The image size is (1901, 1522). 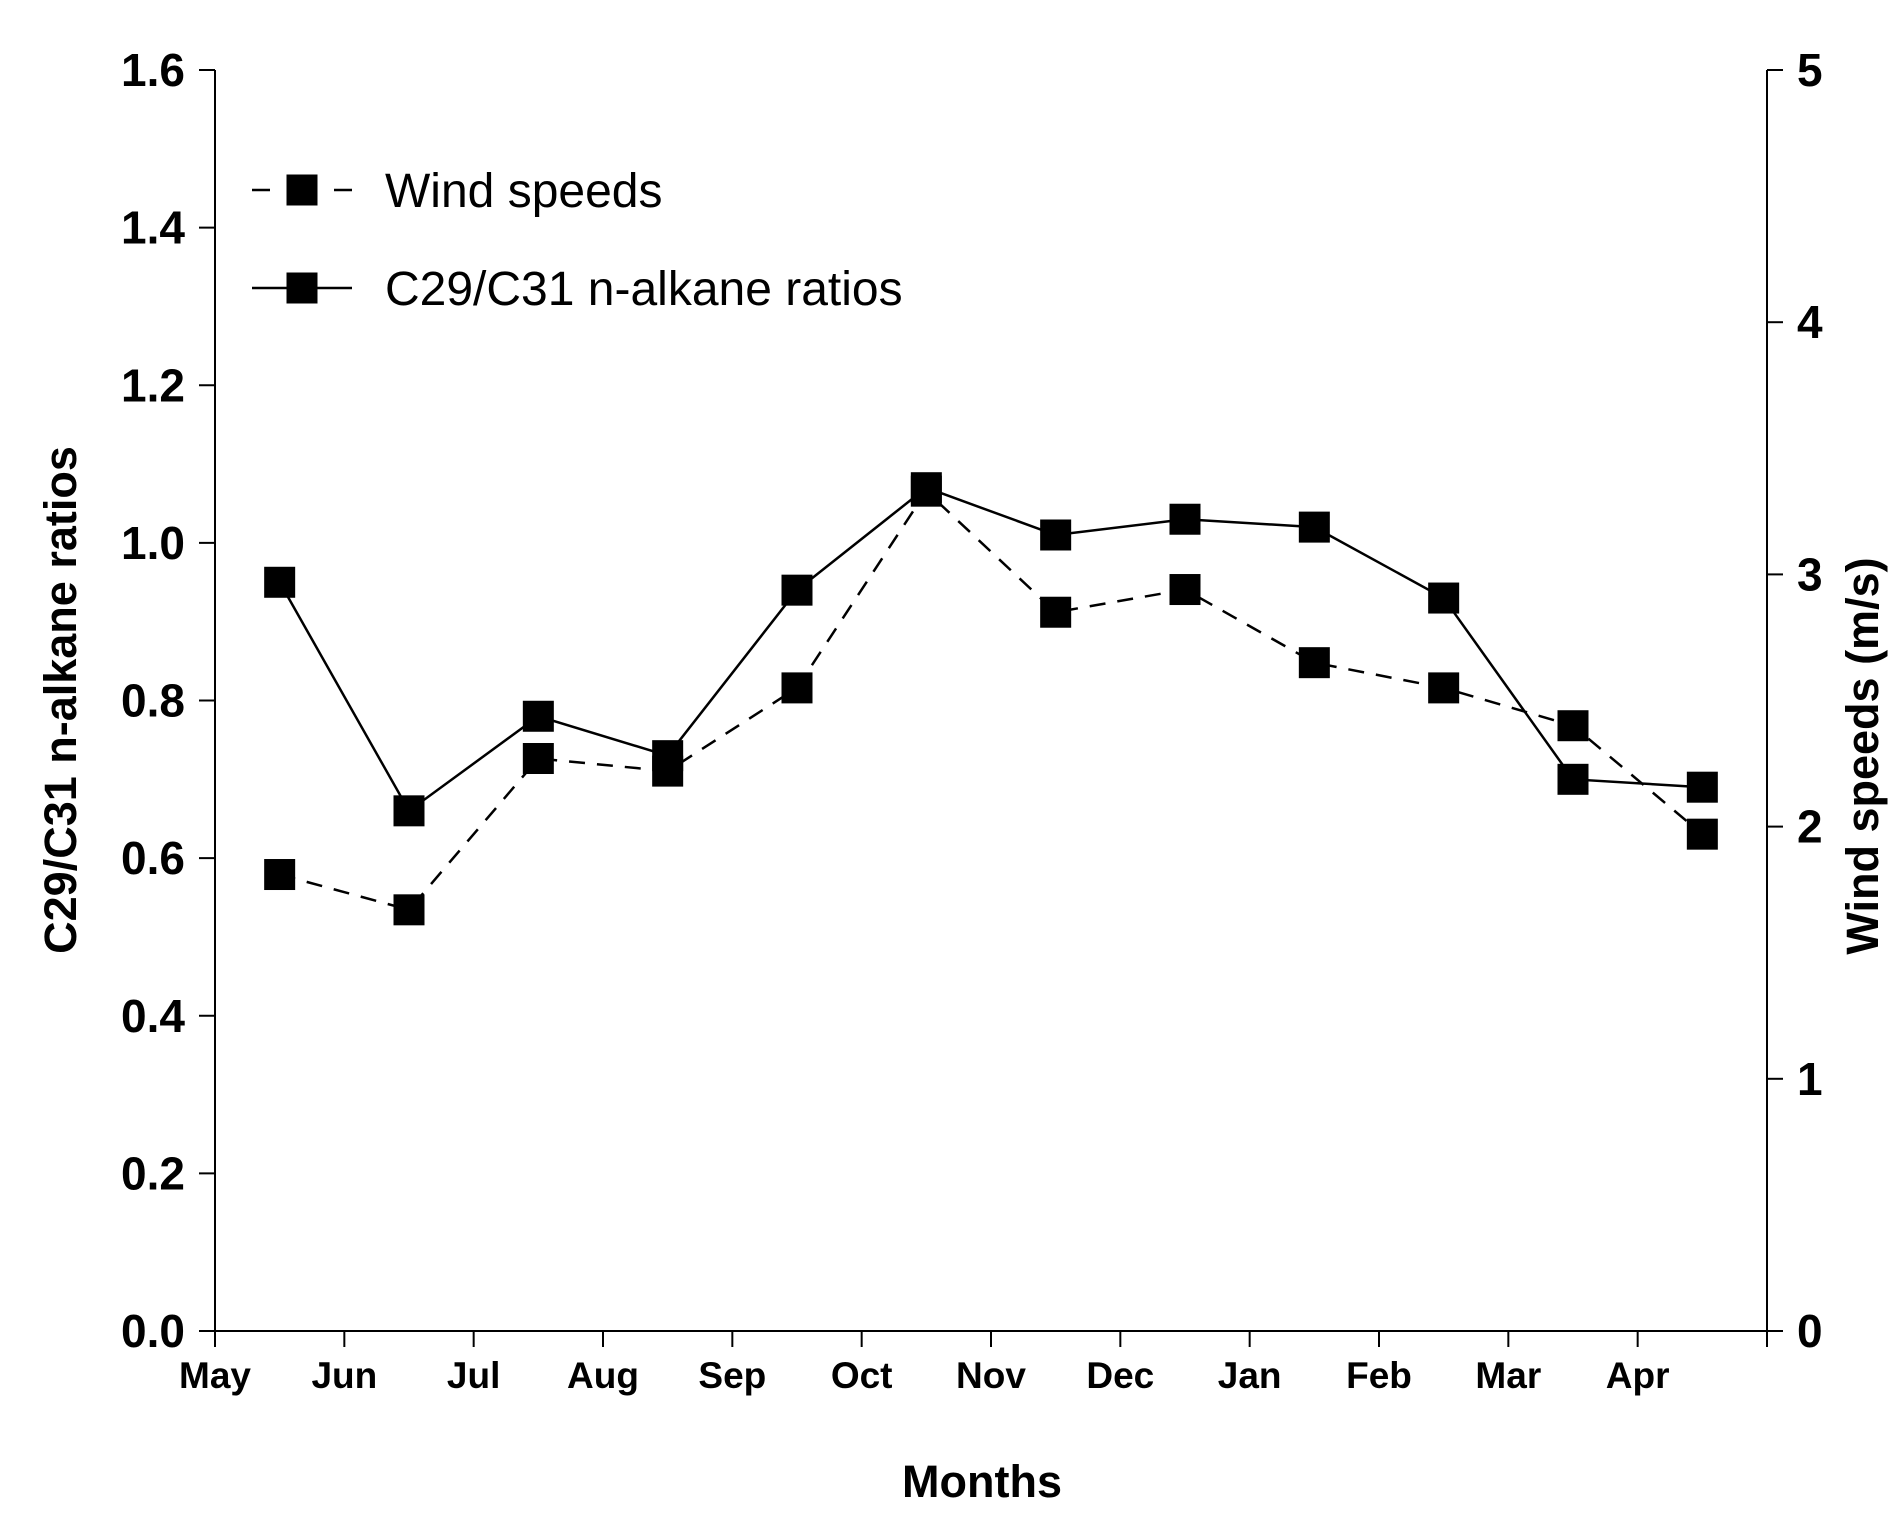 What do you see at coordinates (153, 1016) in the screenshot?
I see `left-tick-label: 0.4` at bounding box center [153, 1016].